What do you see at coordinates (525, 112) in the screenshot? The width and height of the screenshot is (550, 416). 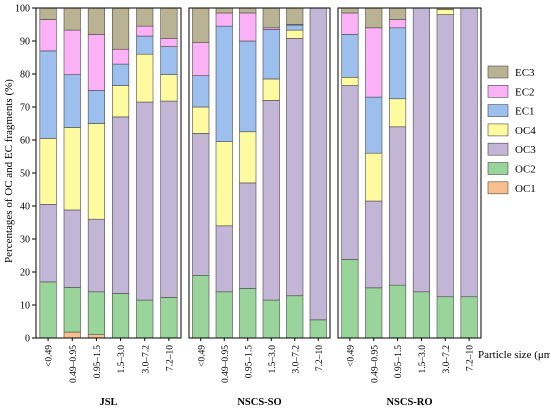 I see `legend-label: EC1` at bounding box center [525, 112].